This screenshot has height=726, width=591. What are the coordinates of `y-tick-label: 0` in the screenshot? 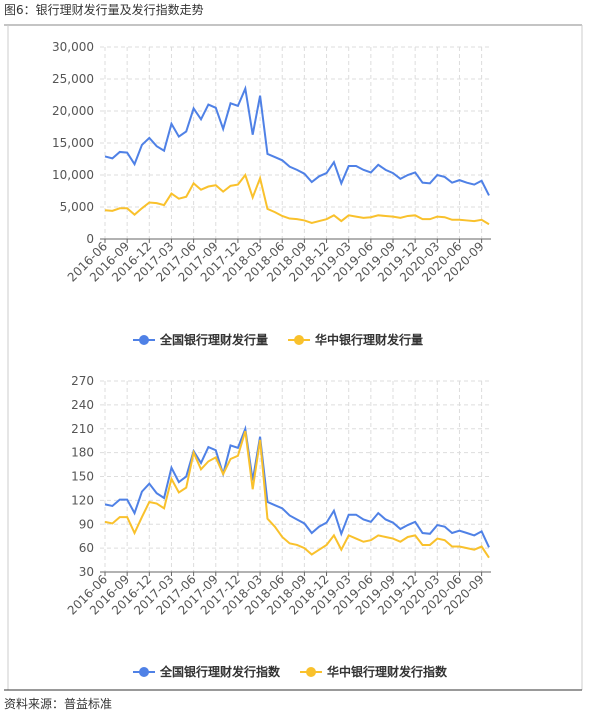 It's located at (90, 239).